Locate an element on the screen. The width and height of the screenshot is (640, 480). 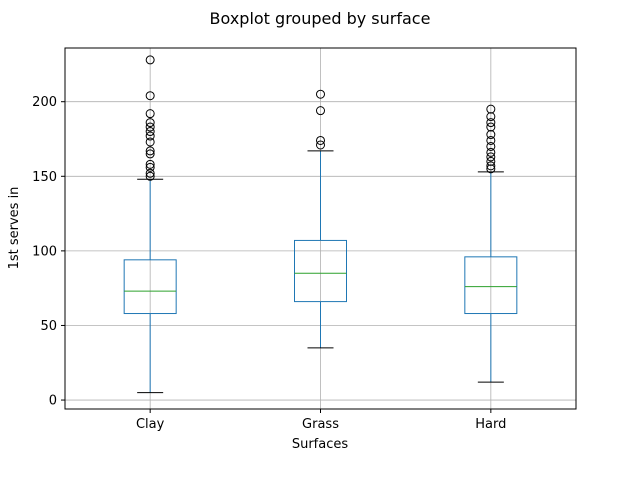
x-tick-label: Grass is located at coordinates (320, 424).